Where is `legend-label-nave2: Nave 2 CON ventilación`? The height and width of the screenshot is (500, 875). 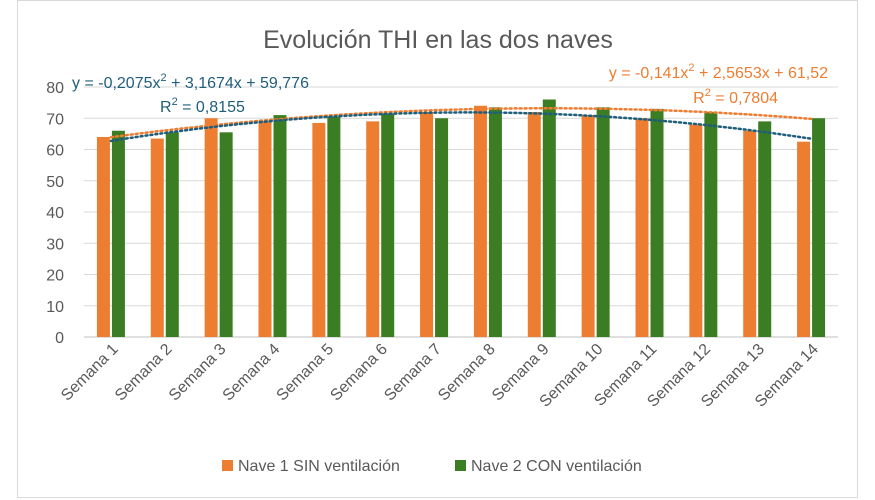
legend-label-nave2: Nave 2 CON ventilación is located at coordinates (556, 466).